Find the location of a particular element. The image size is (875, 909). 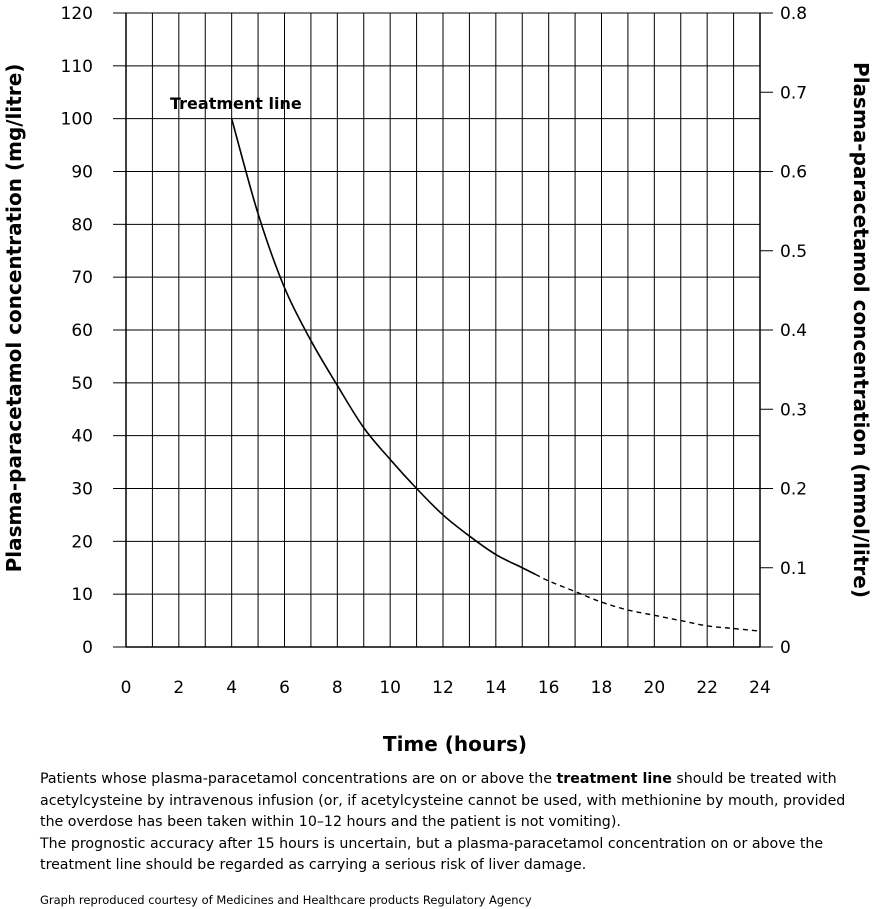

right-y-axis: 0 0.1 0.2 0.3 0.4 0.5 0.6 0.7 0.8 is located at coordinates (783, 331).